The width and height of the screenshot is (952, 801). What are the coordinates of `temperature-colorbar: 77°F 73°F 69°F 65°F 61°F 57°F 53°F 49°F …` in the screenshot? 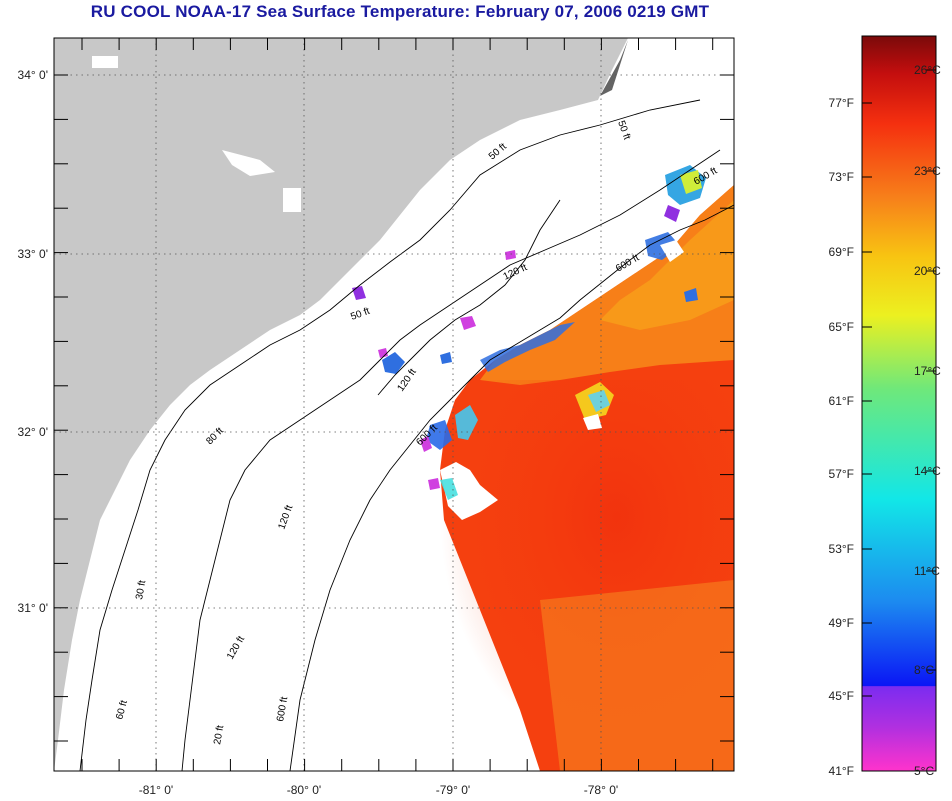 It's located at (885, 406).